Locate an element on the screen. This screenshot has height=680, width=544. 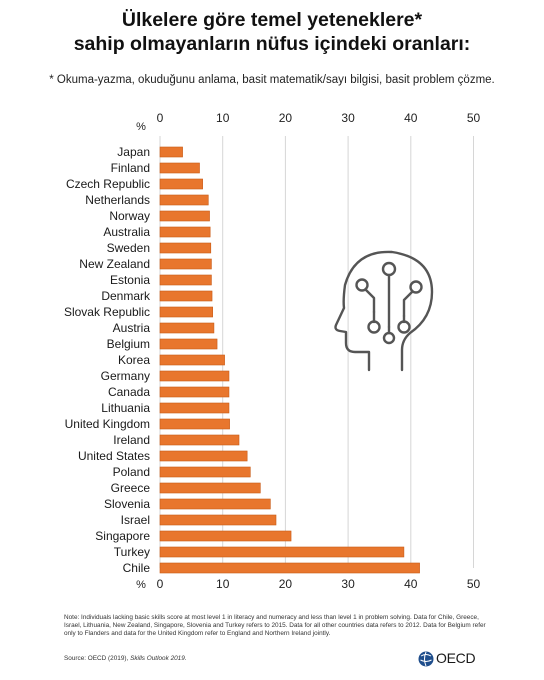
oecd-globe-icon is located at coordinates (426, 659).